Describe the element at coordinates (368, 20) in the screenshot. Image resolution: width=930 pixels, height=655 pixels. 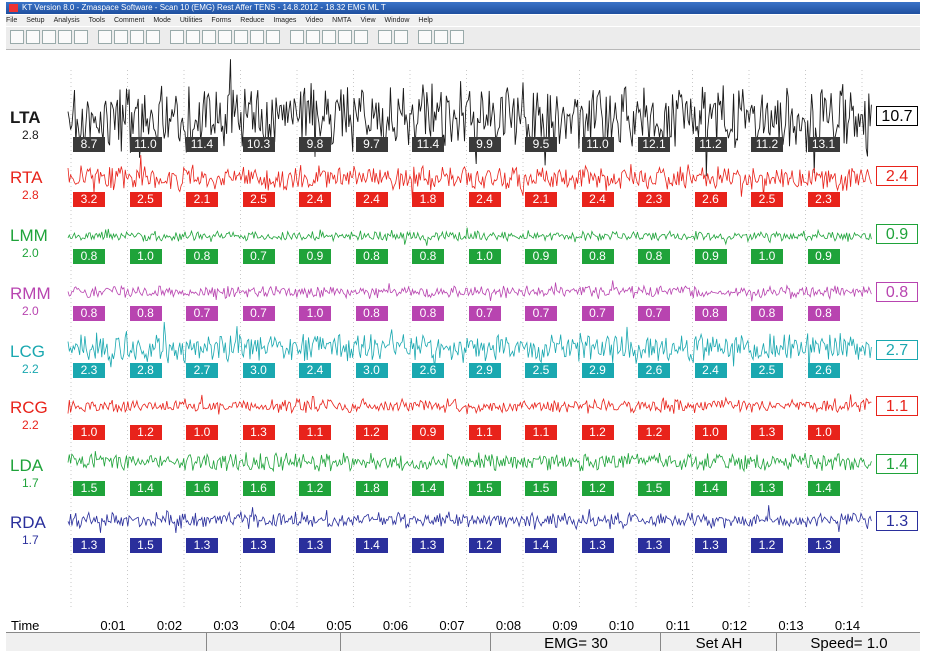
I see `menu-view: View` at that location.